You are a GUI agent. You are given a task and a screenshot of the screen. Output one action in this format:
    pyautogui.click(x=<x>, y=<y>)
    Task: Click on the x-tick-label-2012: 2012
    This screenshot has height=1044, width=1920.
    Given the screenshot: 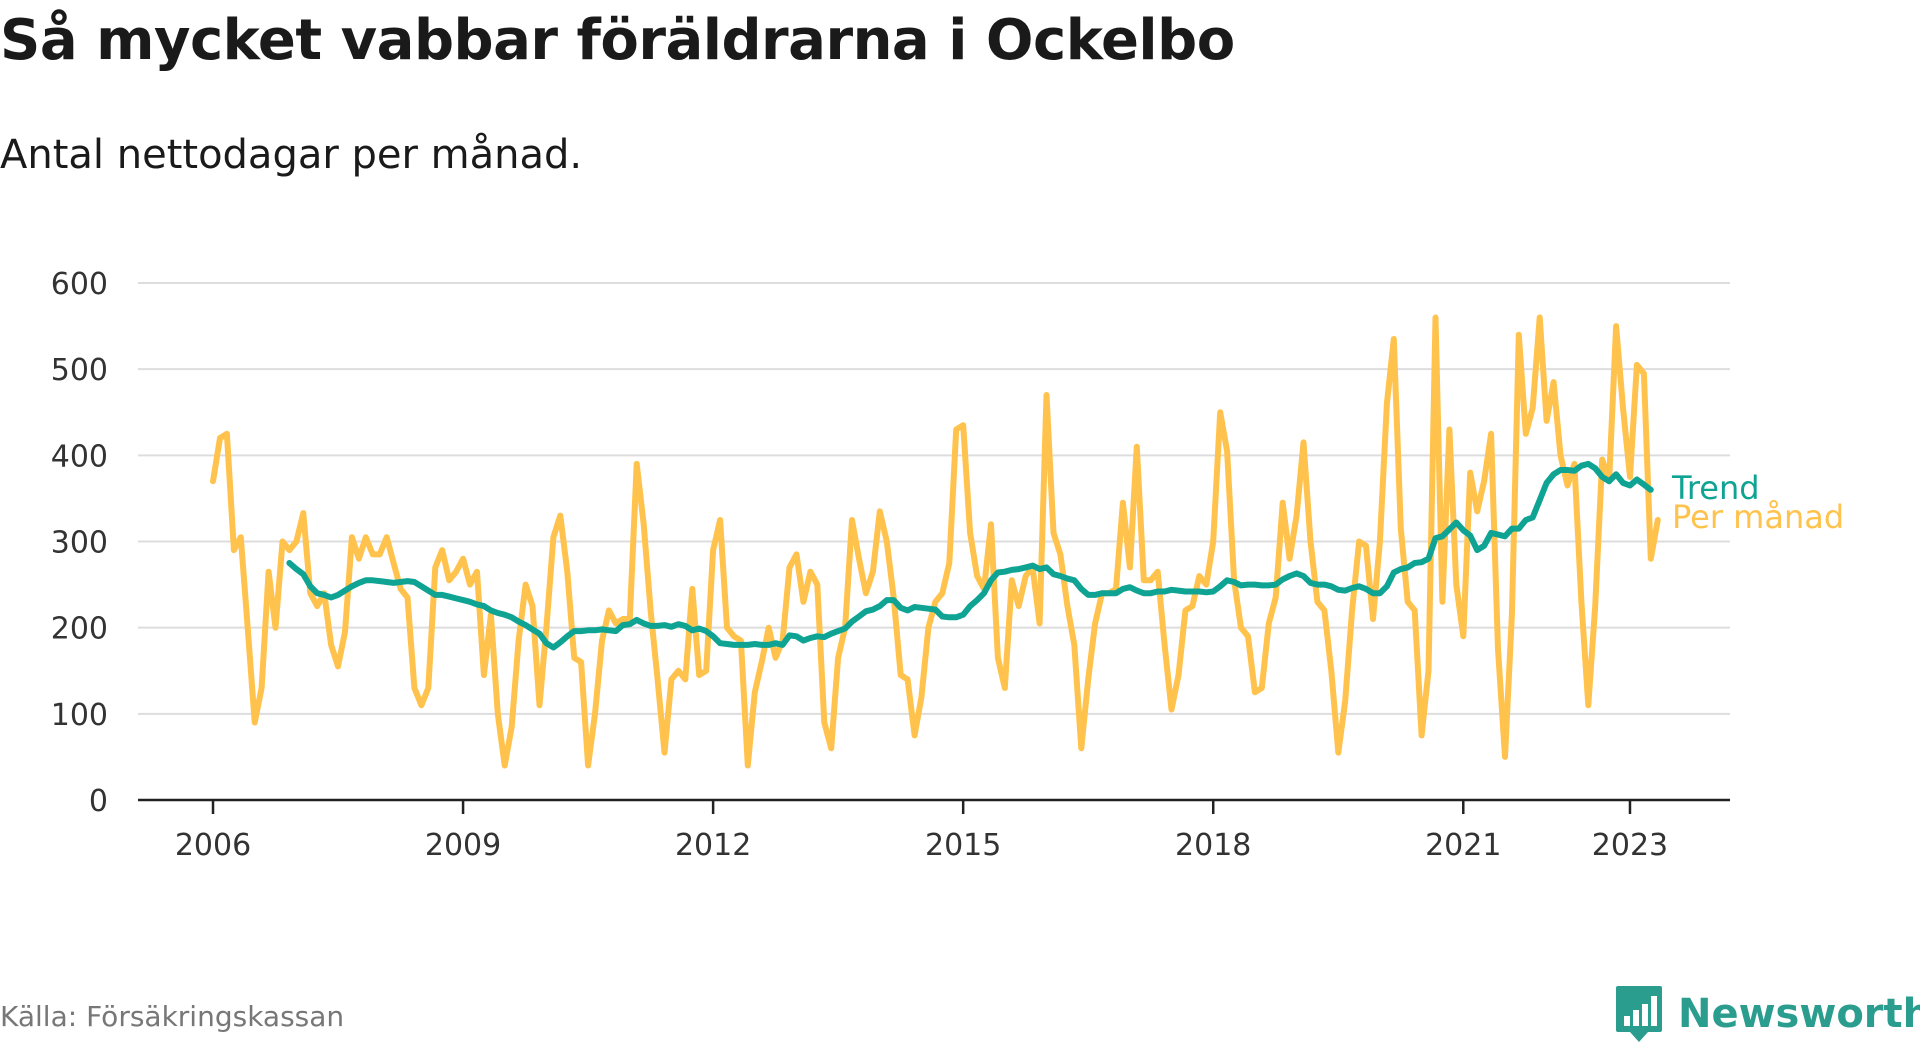 What is the action you would take?
    pyautogui.click(x=713, y=845)
    